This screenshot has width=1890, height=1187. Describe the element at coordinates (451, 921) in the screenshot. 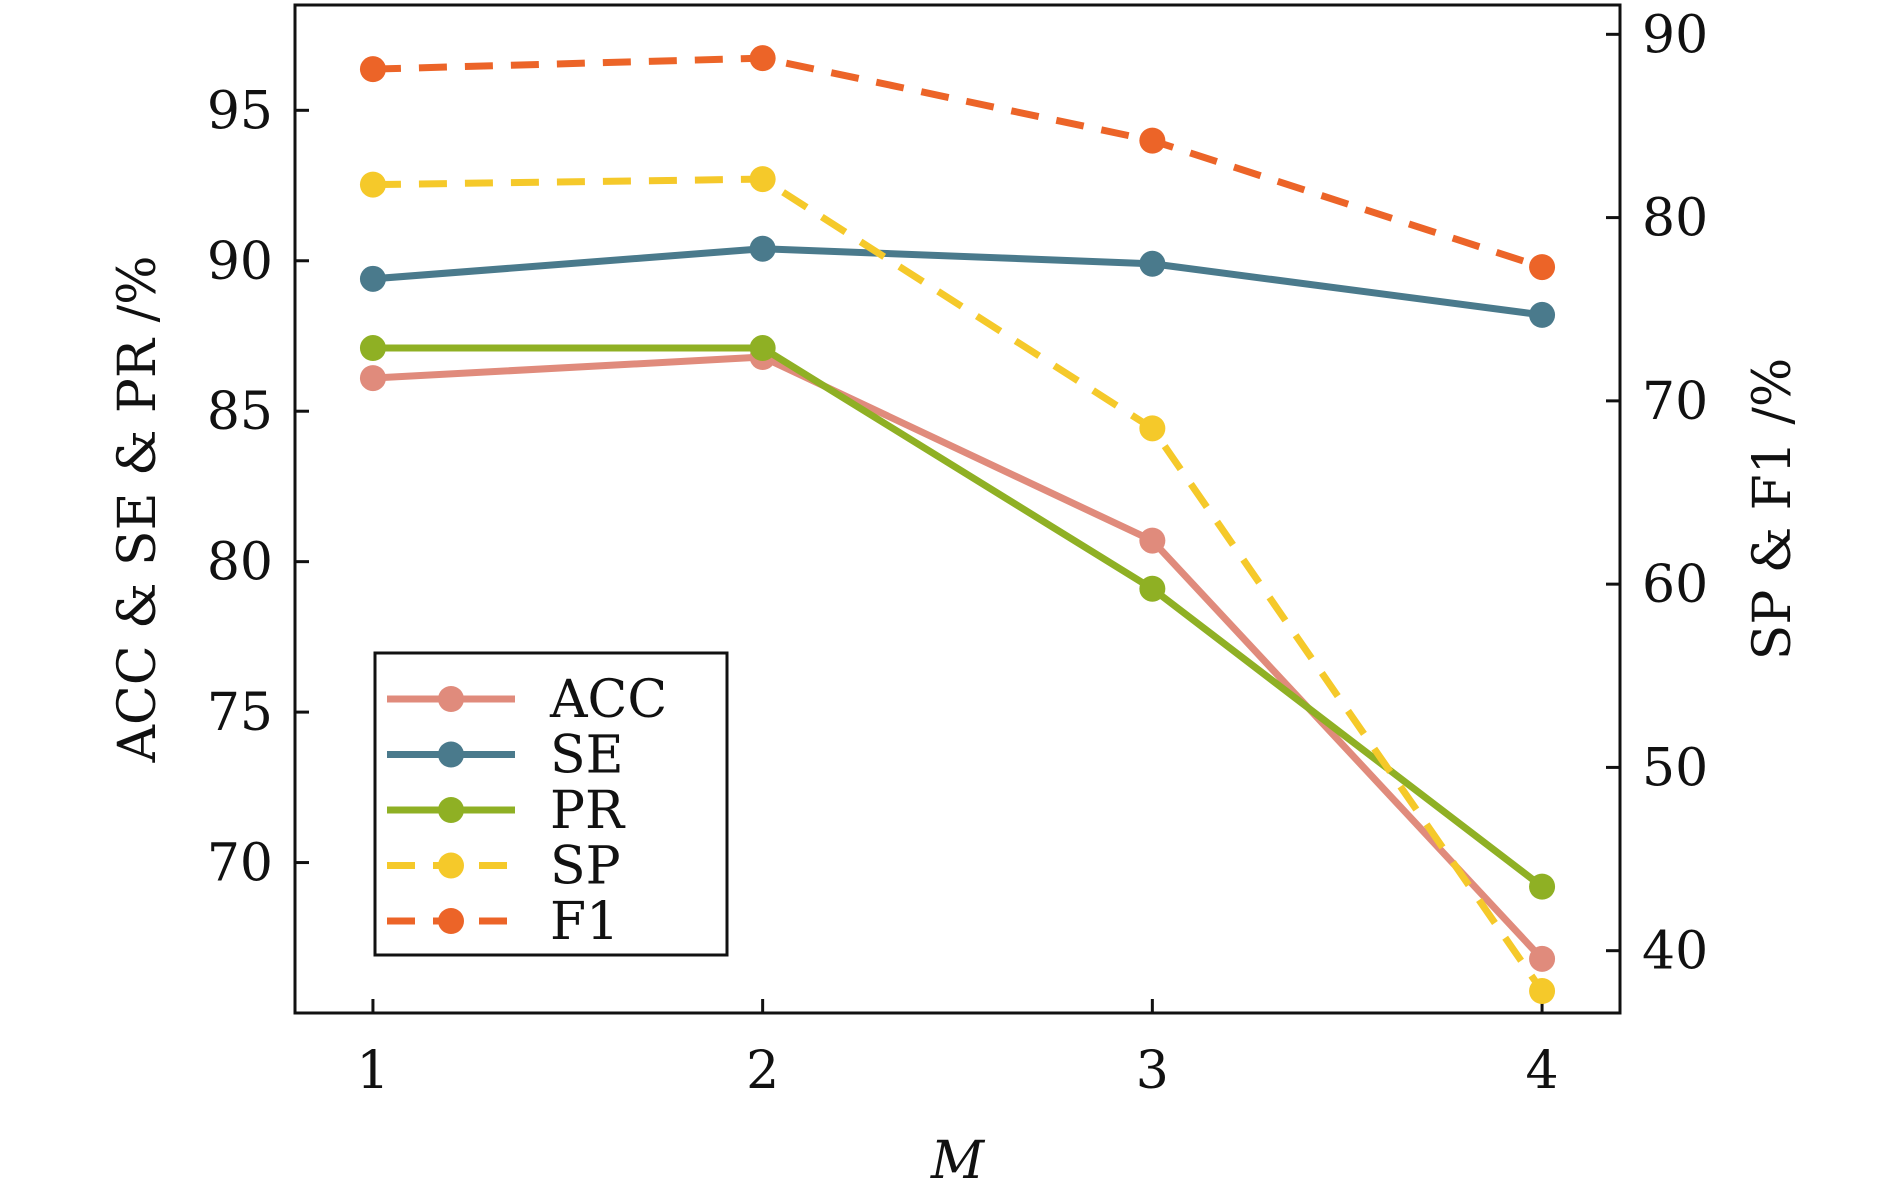

I see `legend-marker-f1` at that location.